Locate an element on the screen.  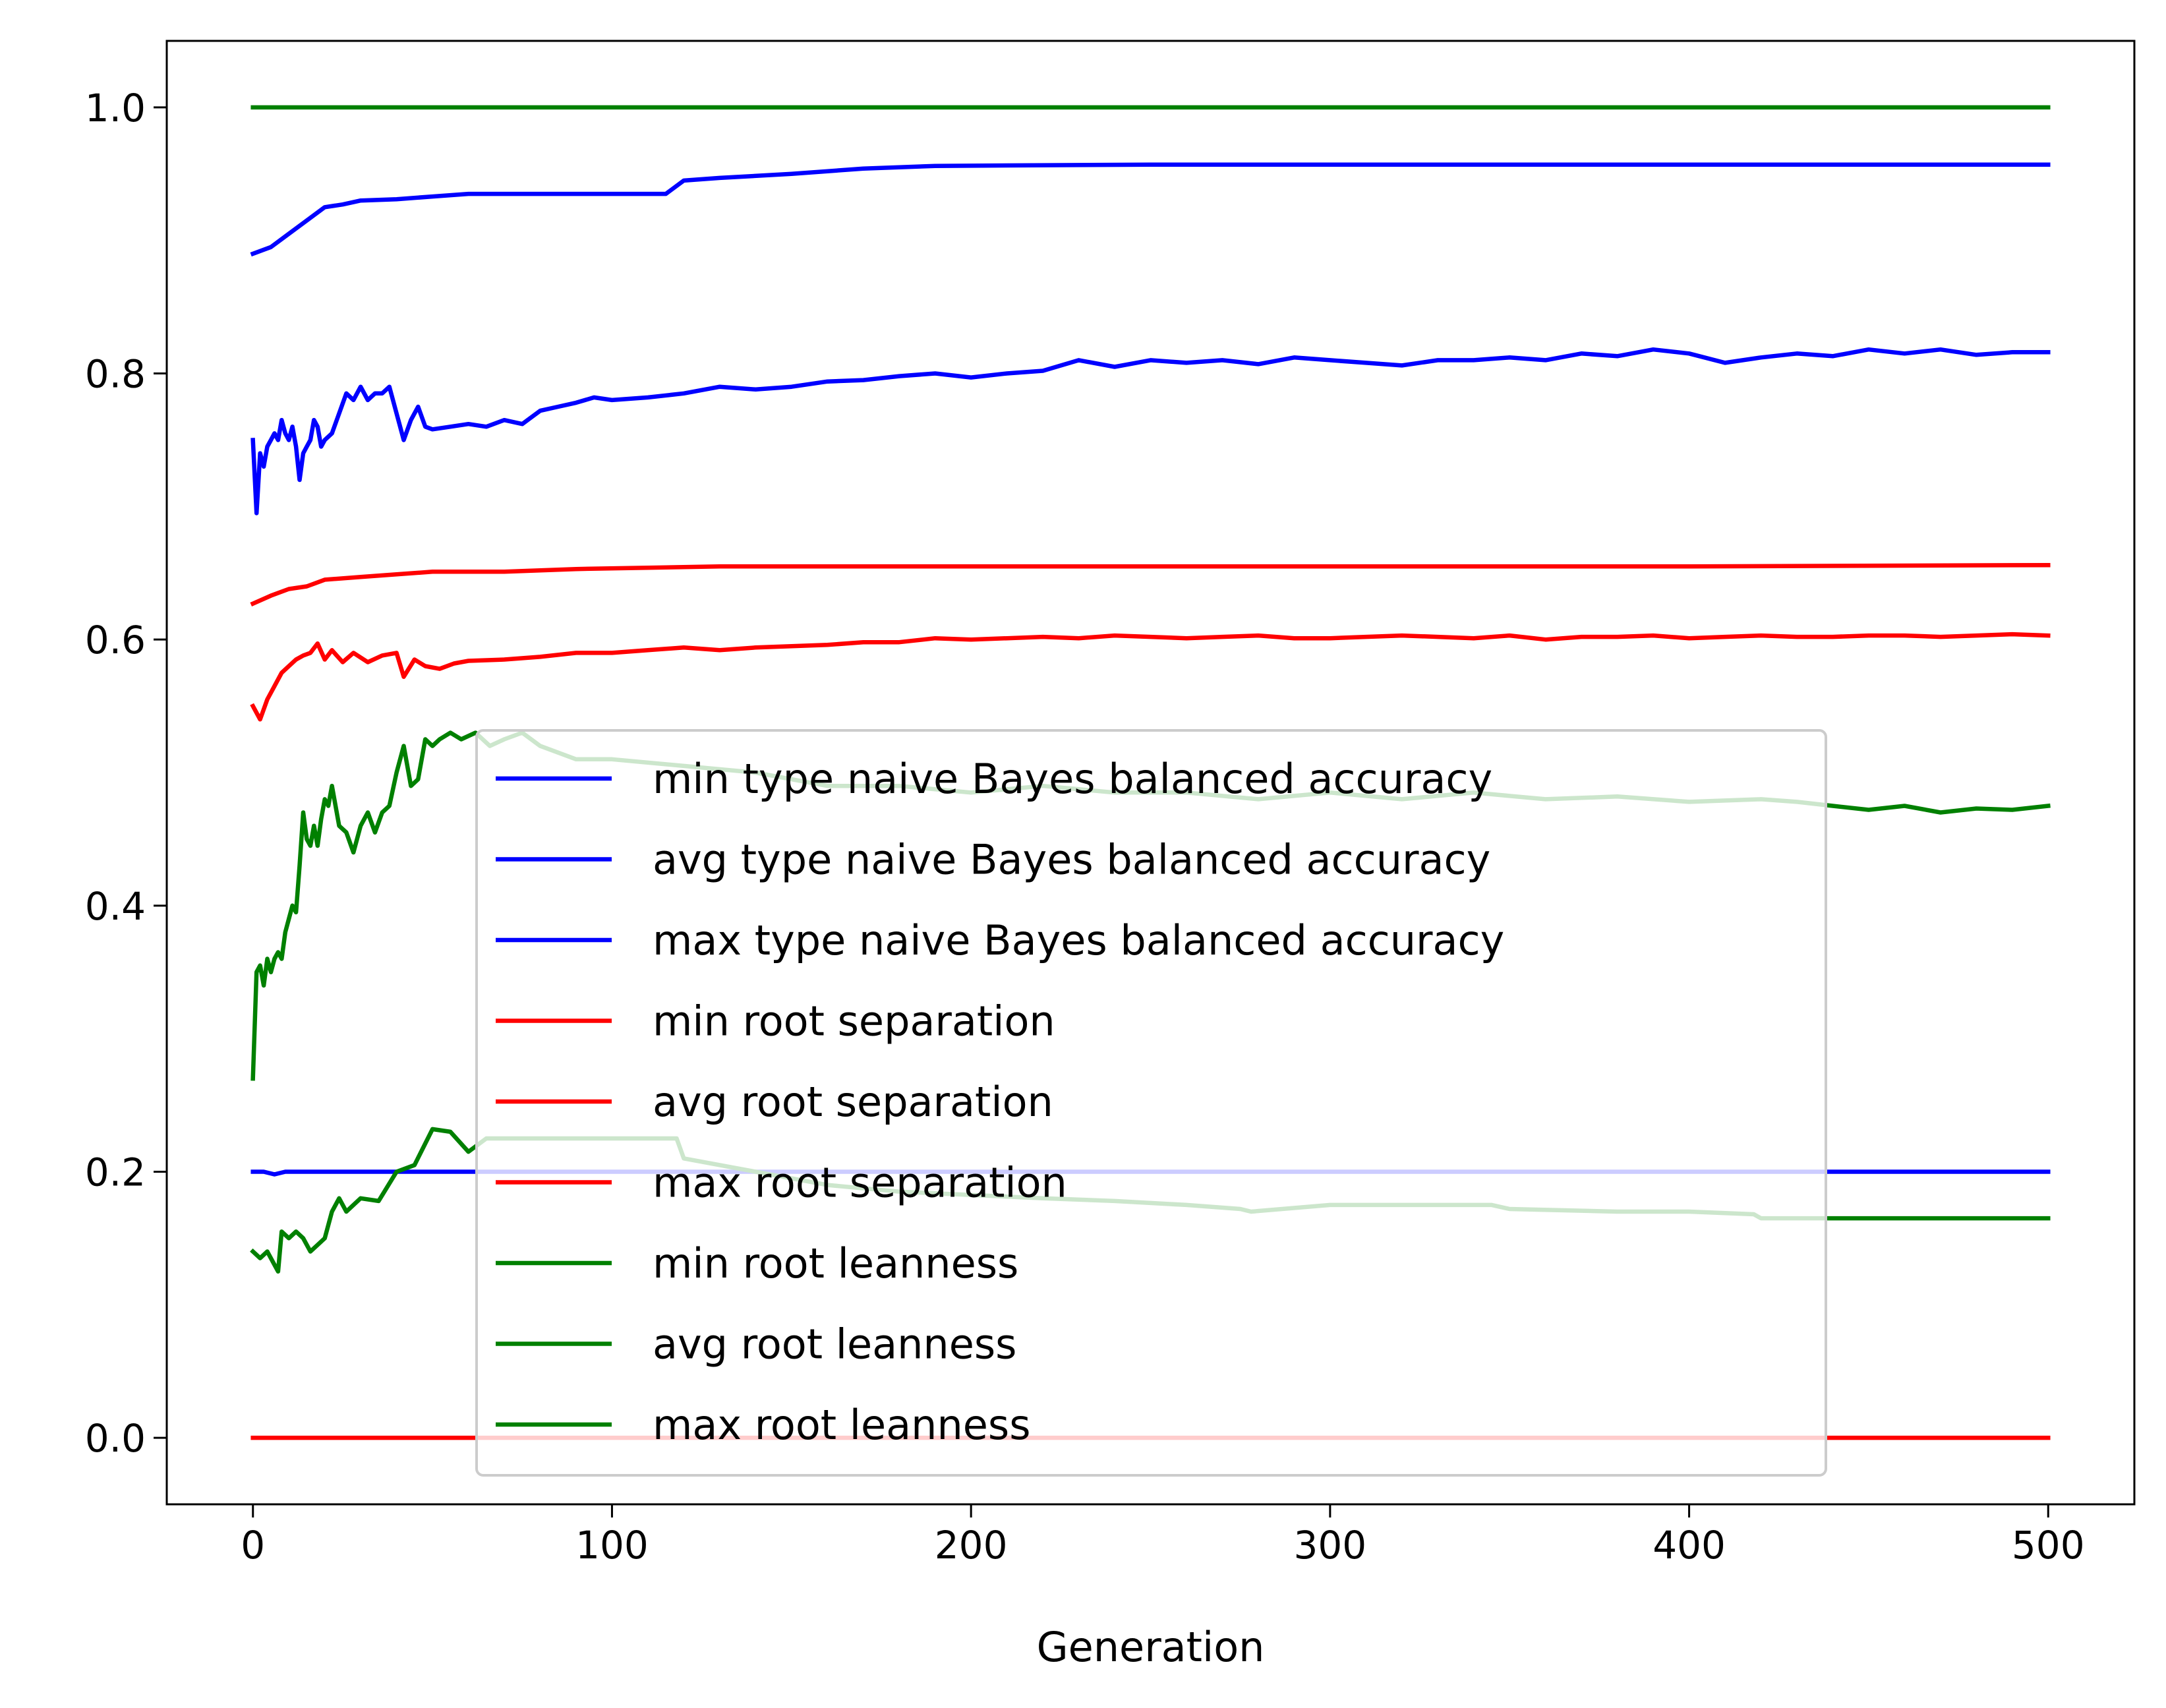
y-tick-label: 1.0 is located at coordinates (115, 109).